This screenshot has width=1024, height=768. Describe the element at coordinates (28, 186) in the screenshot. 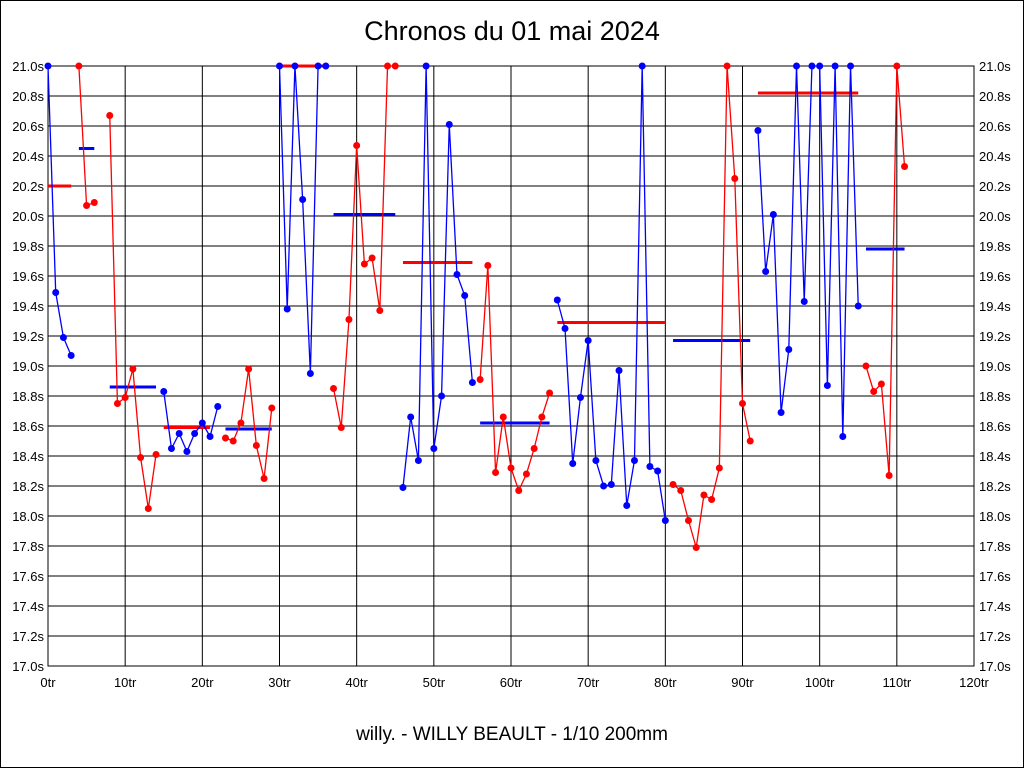

I see `y-tick-label-left: 20.2s` at that location.